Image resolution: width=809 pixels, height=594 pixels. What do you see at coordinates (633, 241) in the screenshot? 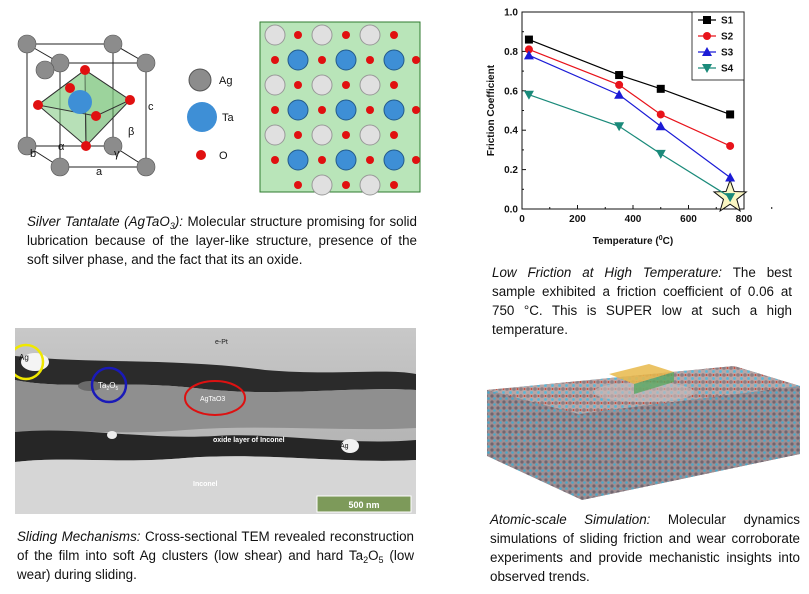
I see `x-axis-title: Temperature (0C)` at bounding box center [633, 241].